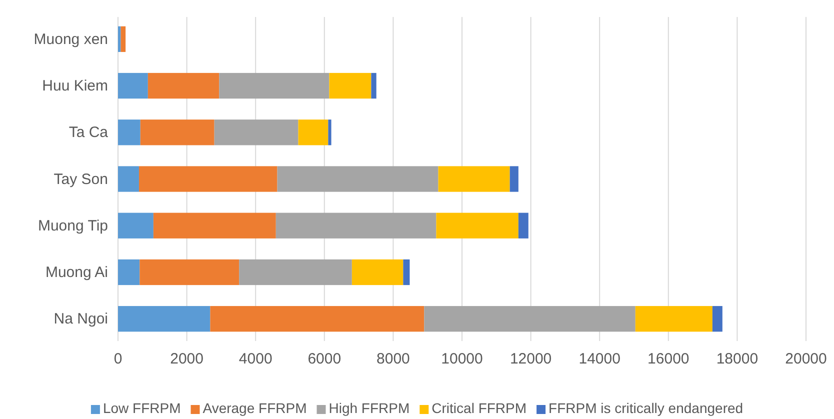 The height and width of the screenshot is (419, 834). I want to click on legend-label: Low FFRPM, so click(141, 408).